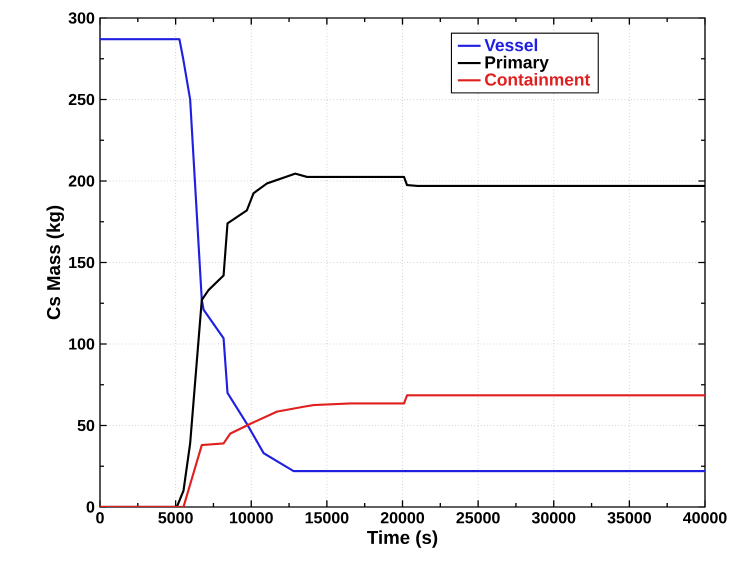  What do you see at coordinates (478, 518) in the screenshot?
I see `x-tick-label: 25000` at bounding box center [478, 518].